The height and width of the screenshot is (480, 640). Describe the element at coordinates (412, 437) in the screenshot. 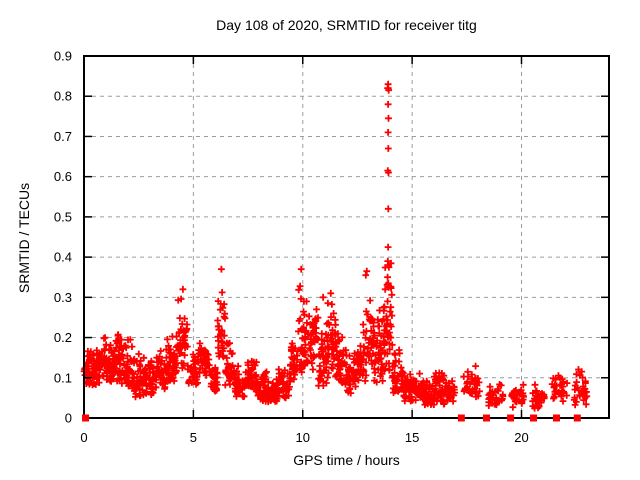

I see `x-tick-label: 15` at that location.